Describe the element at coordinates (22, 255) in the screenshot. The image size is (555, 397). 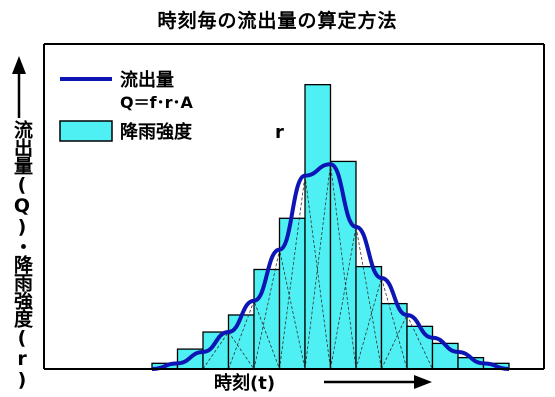
I see `y-axis-label: 流出量(Q)・降雨強度(r)` at that location.